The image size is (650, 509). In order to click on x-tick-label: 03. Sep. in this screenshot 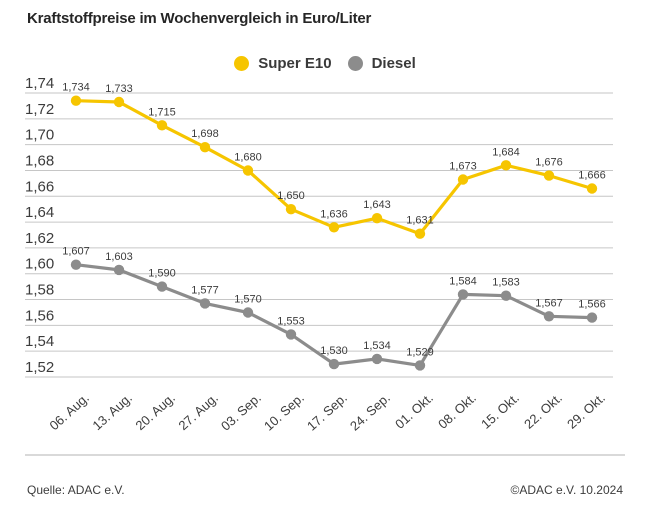, I will do `click(241, 412)`.